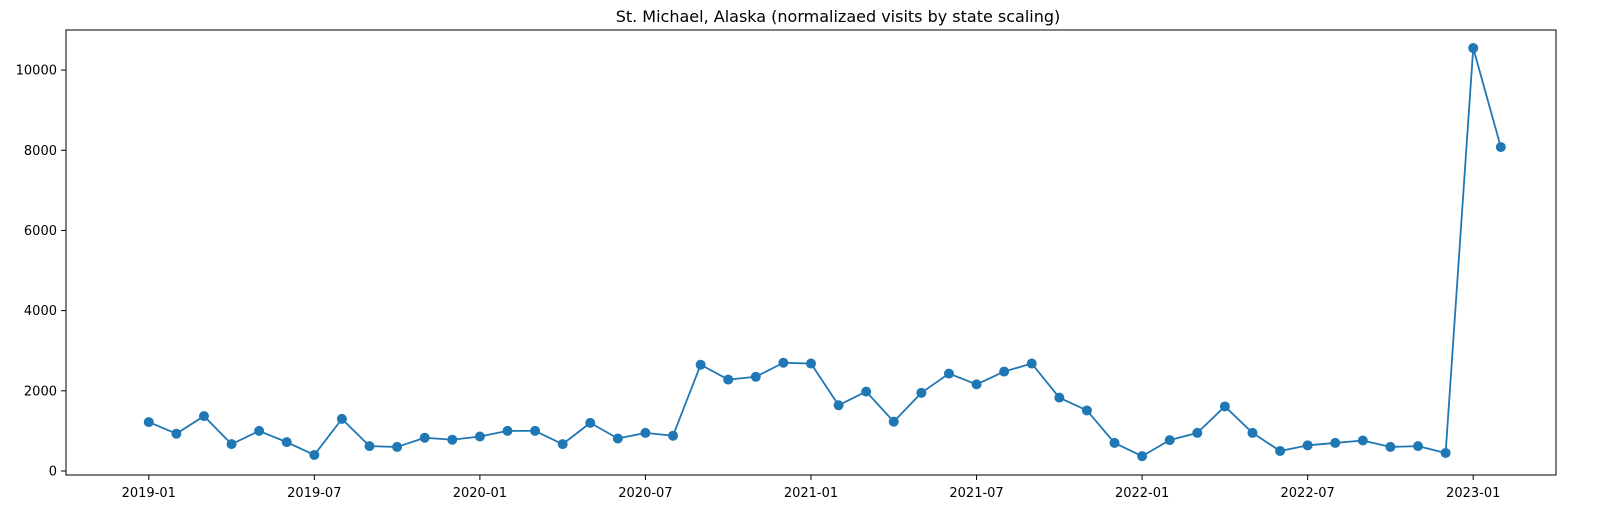 The image size is (1624, 526). Describe the element at coordinates (40, 231) in the screenshot. I see `y-tick-label: 6000` at that location.